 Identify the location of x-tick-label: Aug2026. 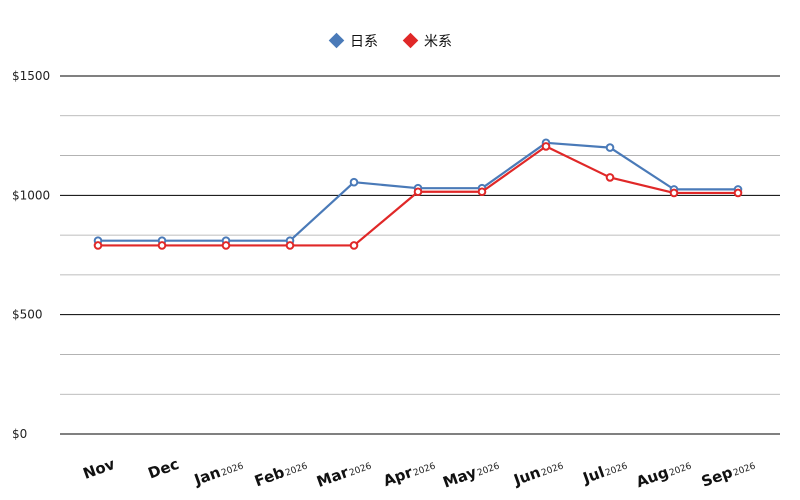
(664, 473).